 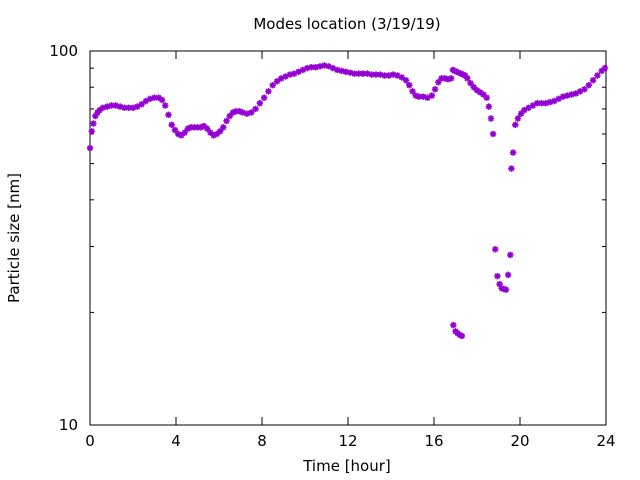 I want to click on x-tick-label: 20, so click(x=519, y=441).